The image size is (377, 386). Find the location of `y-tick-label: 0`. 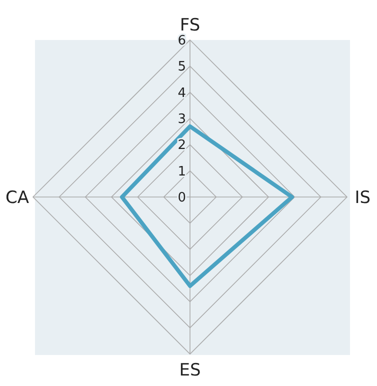

y-tick-label: 0 is located at coordinates (182, 198).